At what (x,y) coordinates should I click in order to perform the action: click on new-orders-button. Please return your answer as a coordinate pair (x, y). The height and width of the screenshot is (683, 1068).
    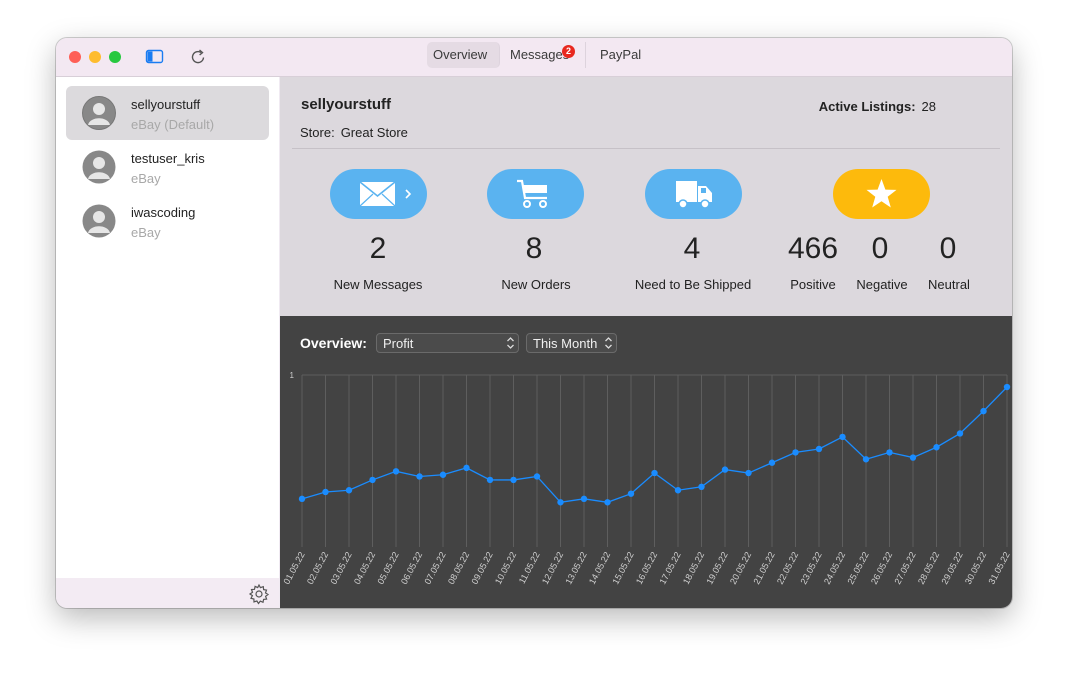
    Looking at the image, I should click on (535, 194).